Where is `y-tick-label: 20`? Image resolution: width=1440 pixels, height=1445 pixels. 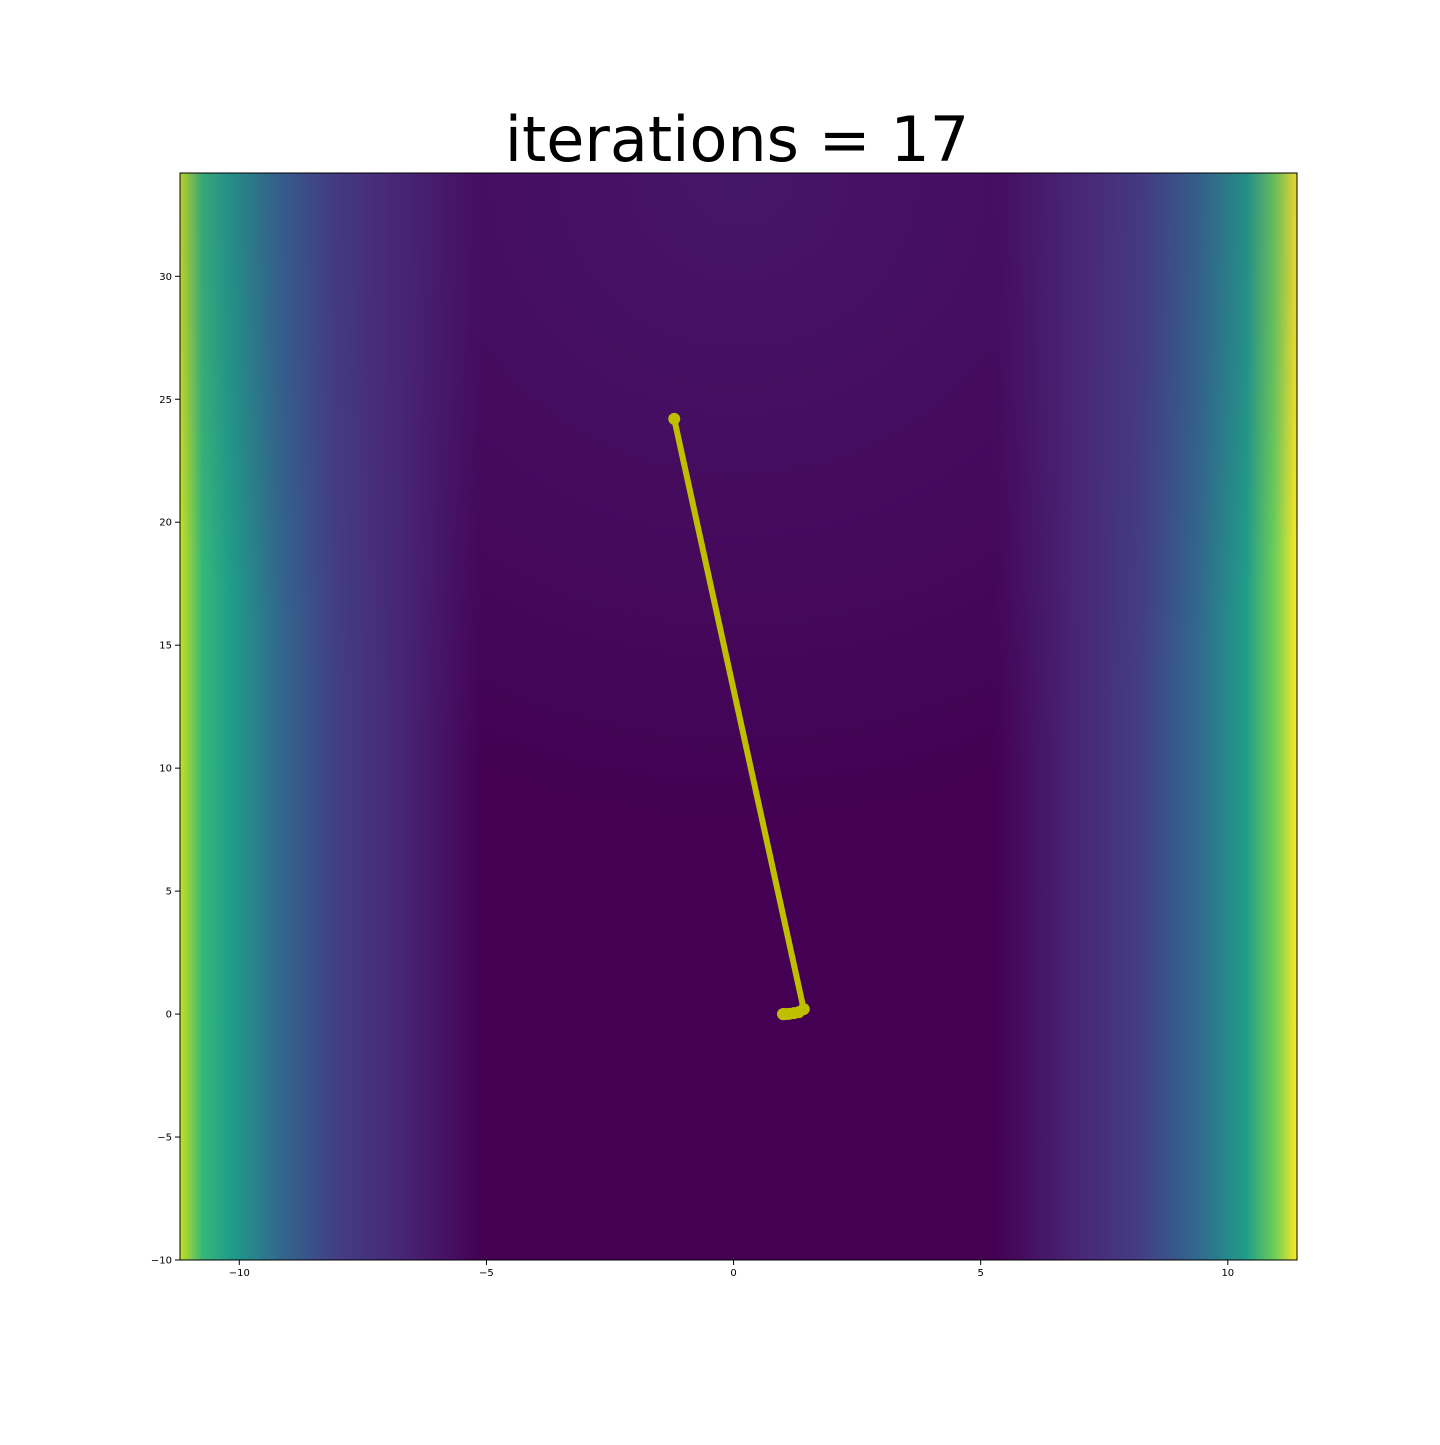
y-tick-label: 20 is located at coordinates (165, 523).